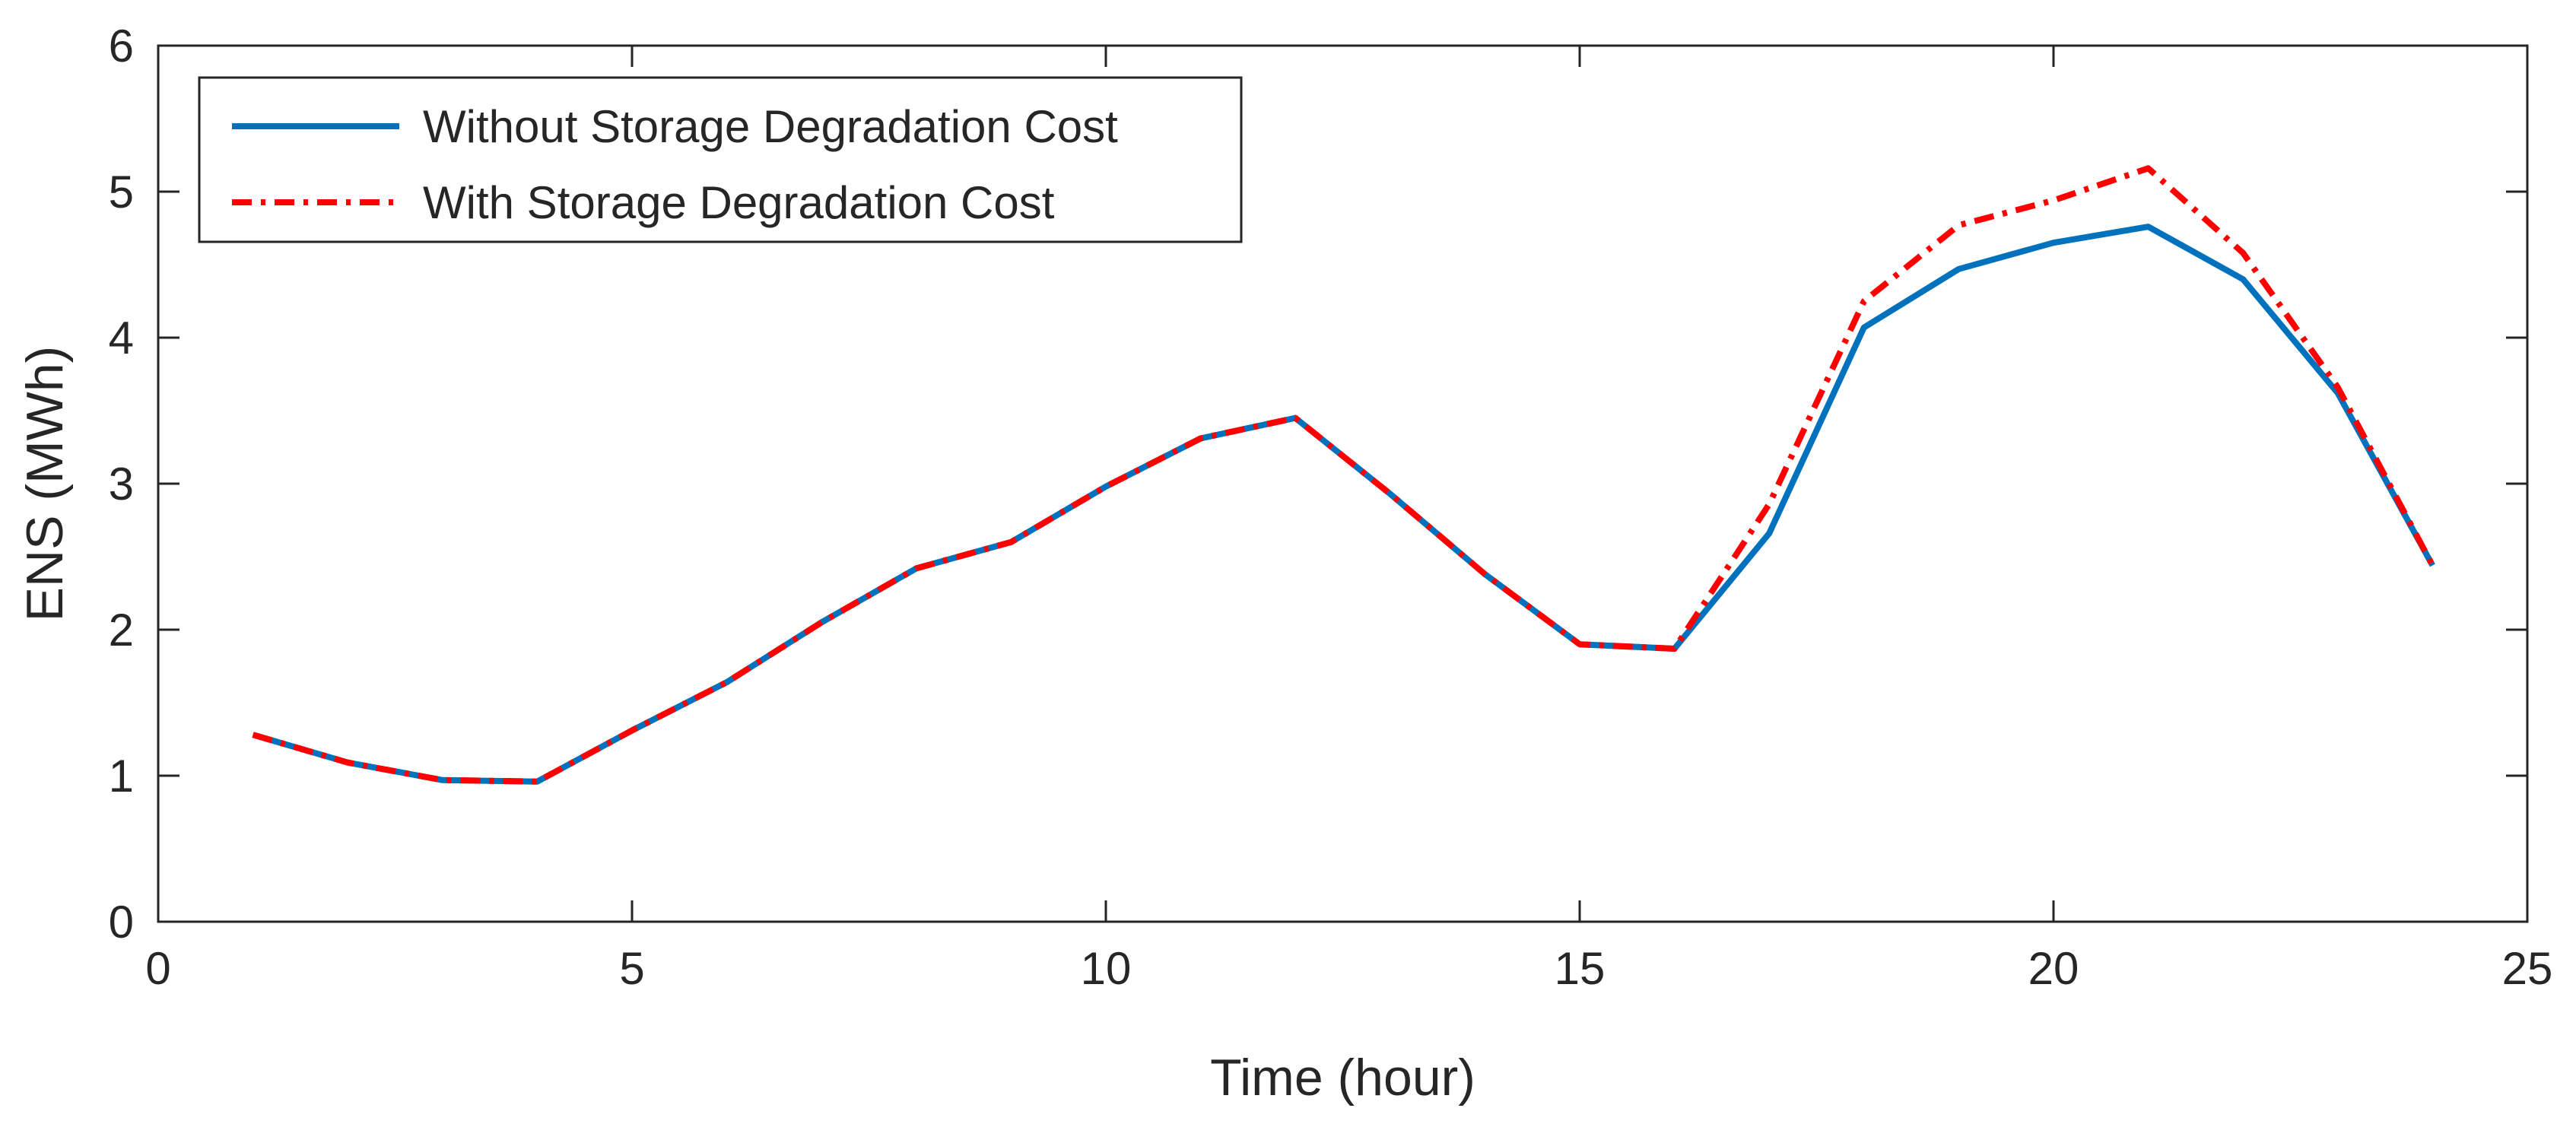 The height and width of the screenshot is (1124, 2576). I want to click on y-tick-label: 3, so click(121, 484).